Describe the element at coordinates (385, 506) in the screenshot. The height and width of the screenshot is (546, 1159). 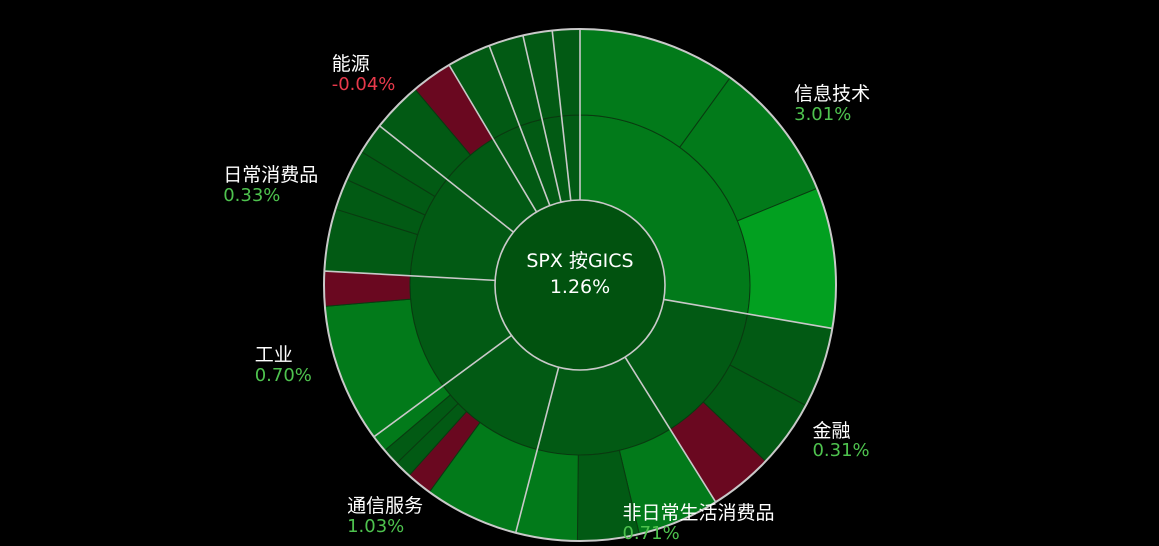
I see `sector-name: 通信服务` at that location.